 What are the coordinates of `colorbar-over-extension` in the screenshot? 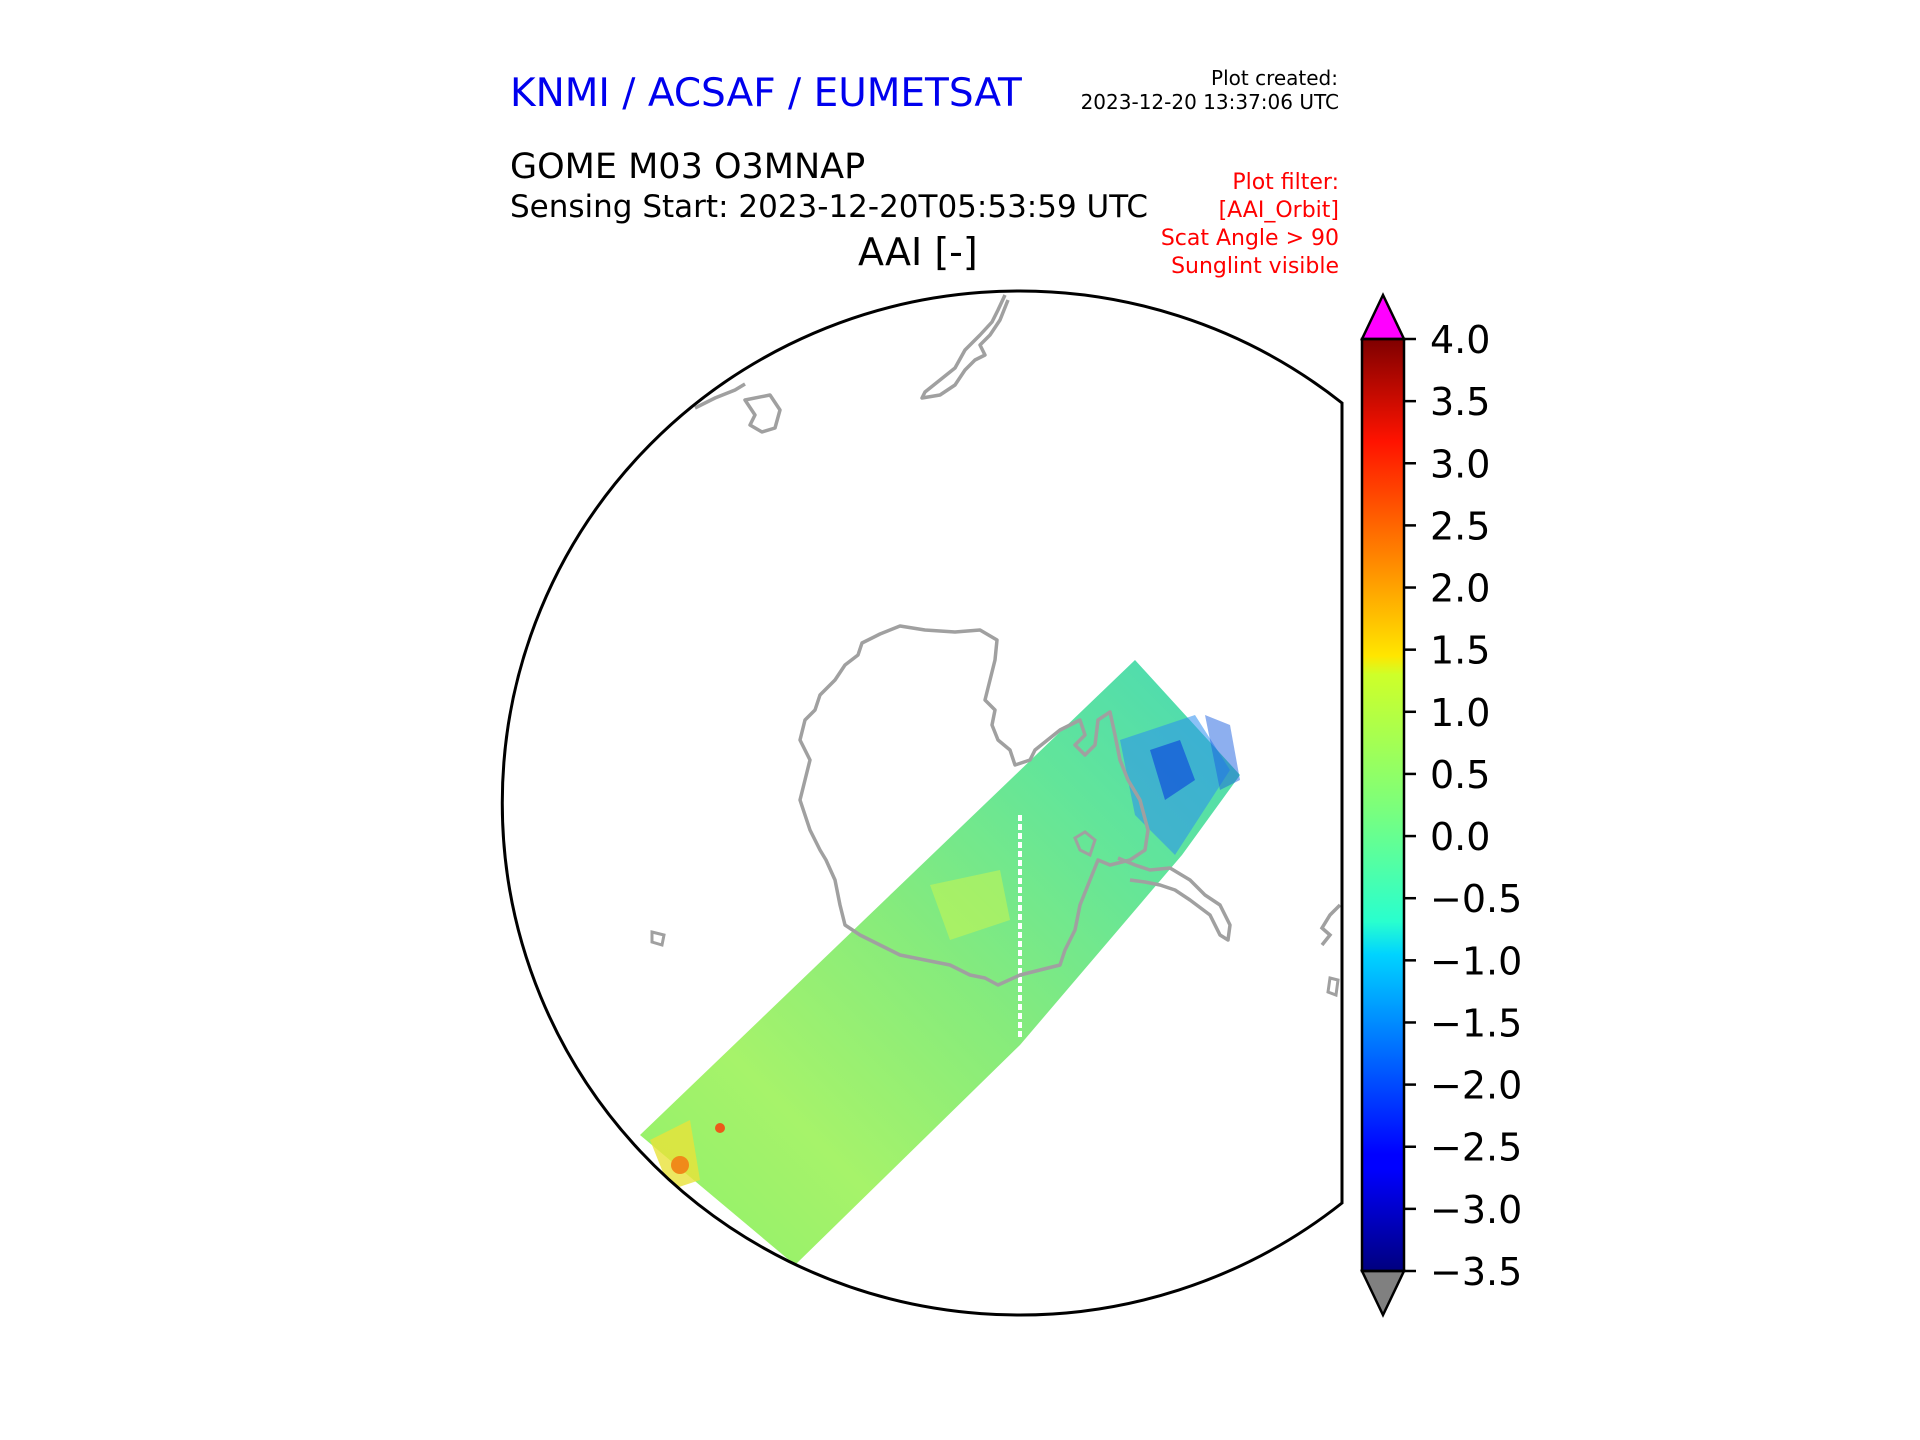 It's located at (1383, 316).